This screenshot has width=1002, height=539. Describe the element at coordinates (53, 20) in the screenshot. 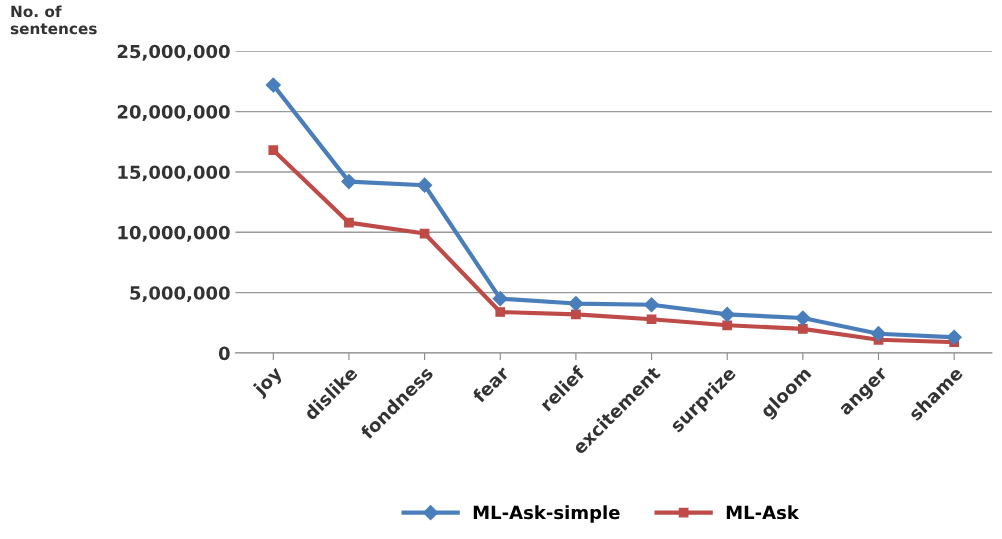

I see `y-axis-title: No. of sentences` at that location.